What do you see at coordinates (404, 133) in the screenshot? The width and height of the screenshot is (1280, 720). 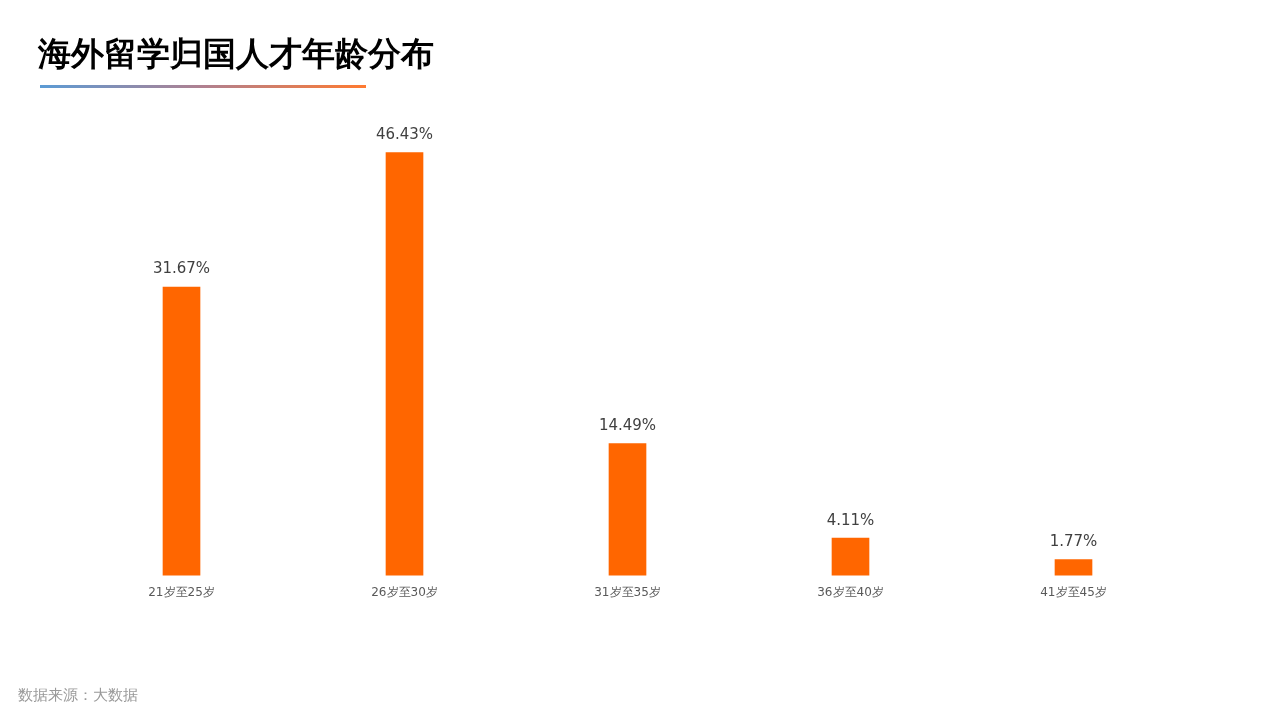 I see `data-label: 46.43%` at bounding box center [404, 133].